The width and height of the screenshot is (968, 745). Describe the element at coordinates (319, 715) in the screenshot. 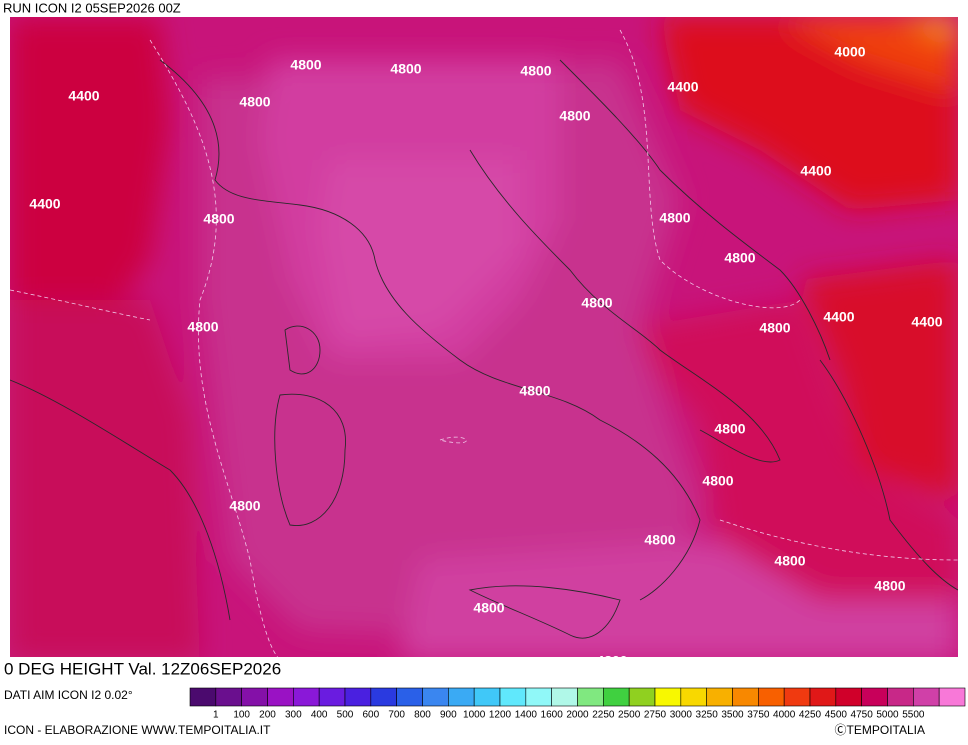

I see `colorbar-label: 400` at that location.